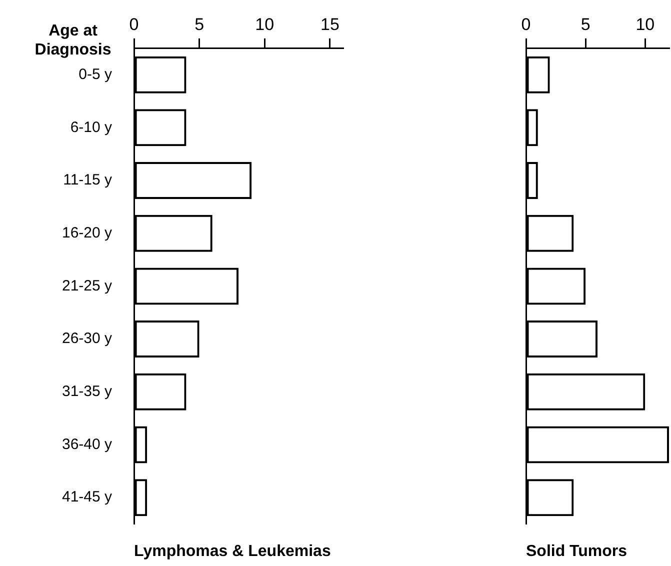  I want to click on y-tick-label: 31-35 y, so click(87, 391).